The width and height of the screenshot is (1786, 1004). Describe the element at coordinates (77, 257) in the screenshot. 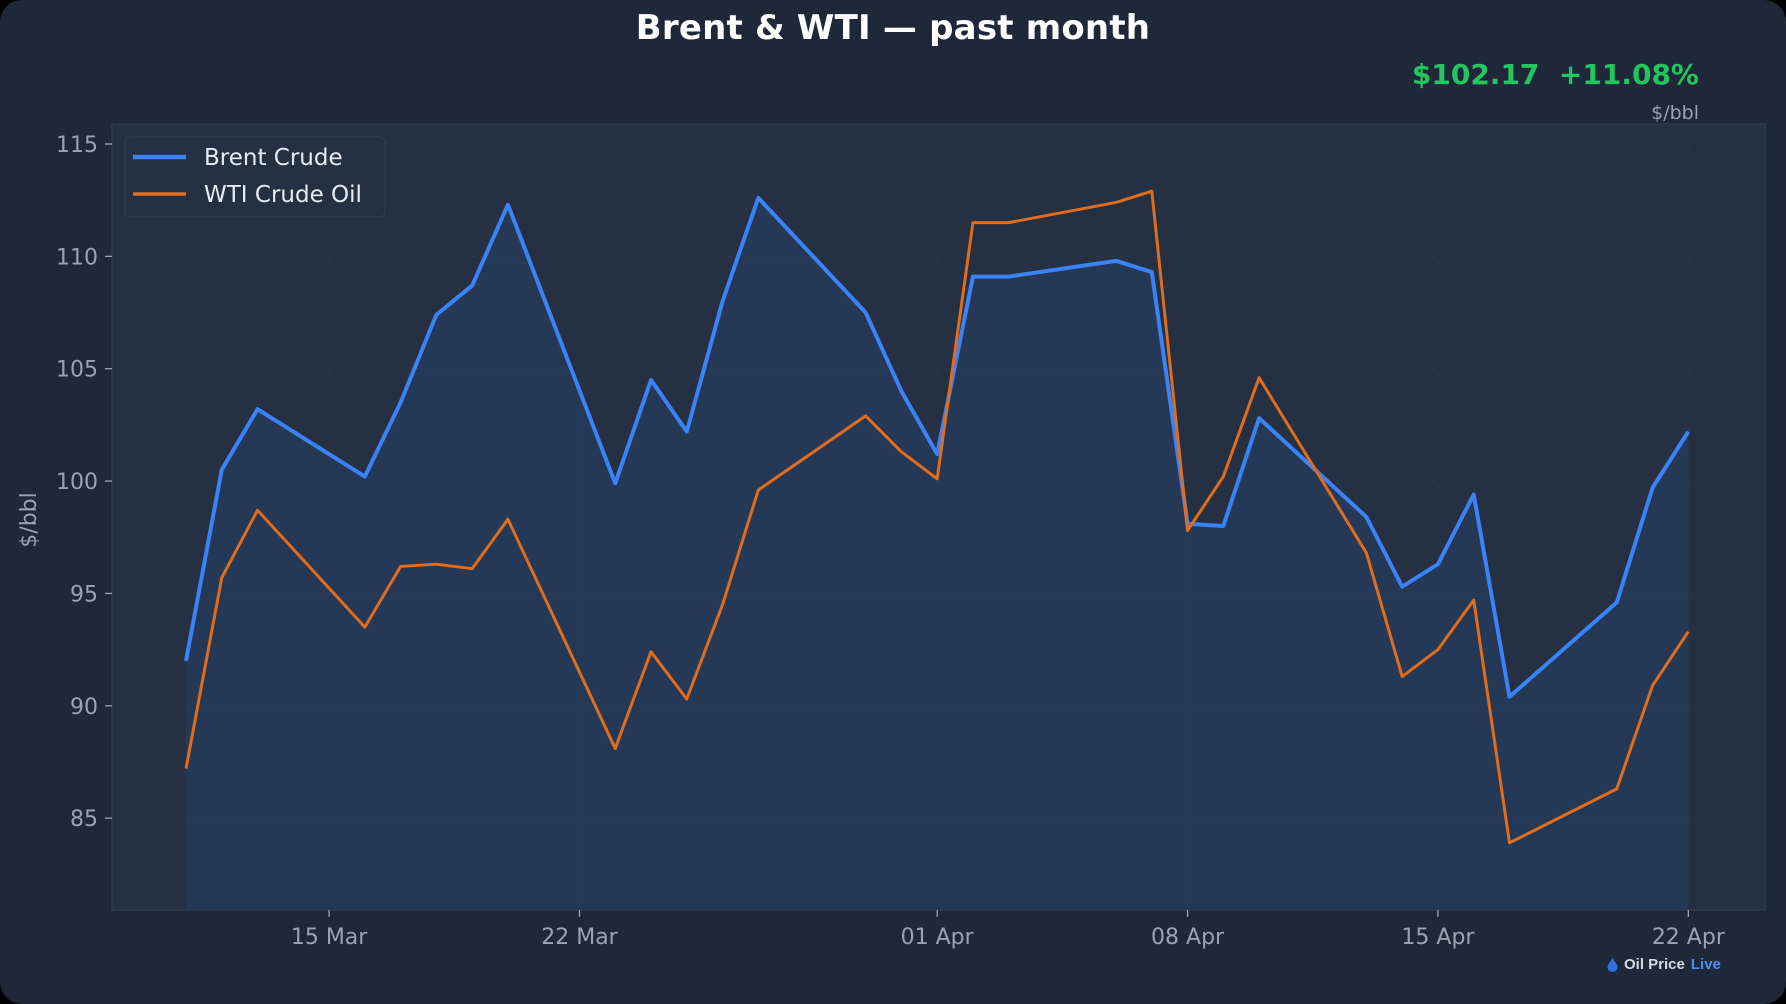

I see `y-tick-label: 110` at that location.